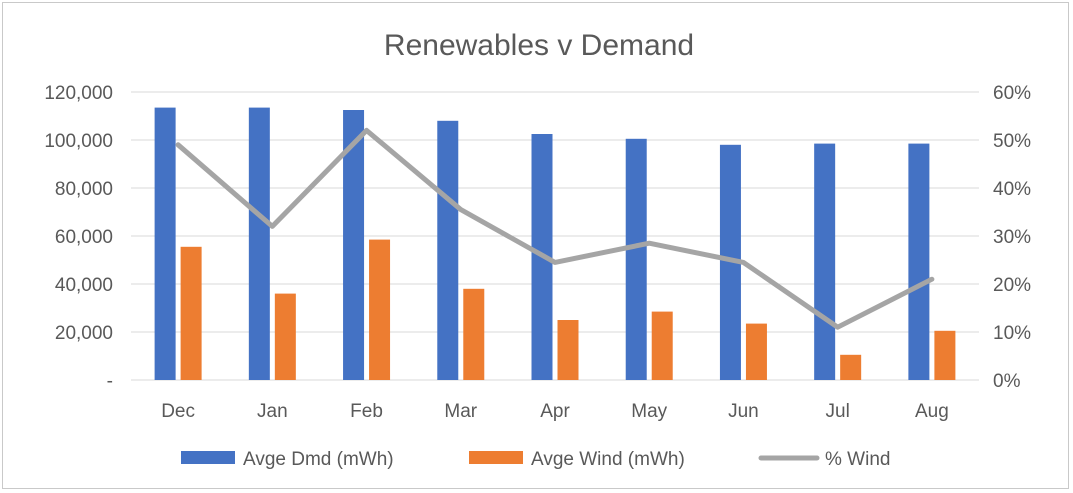  Describe the element at coordinates (857, 459) in the screenshot. I see `legend-label: % Wind` at that location.